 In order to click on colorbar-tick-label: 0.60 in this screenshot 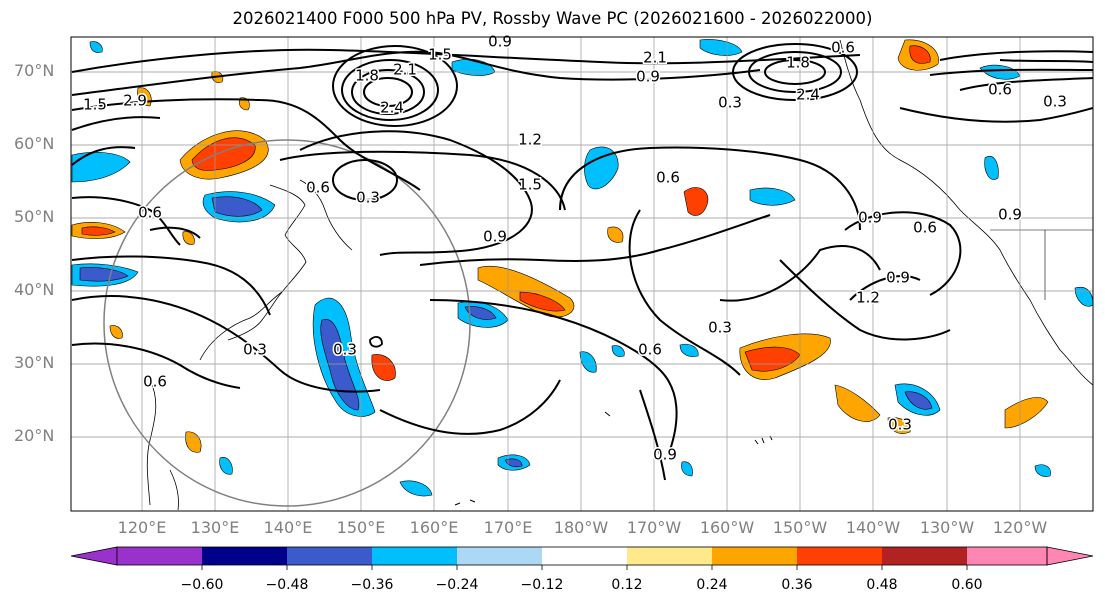, I will do `click(967, 585)`.